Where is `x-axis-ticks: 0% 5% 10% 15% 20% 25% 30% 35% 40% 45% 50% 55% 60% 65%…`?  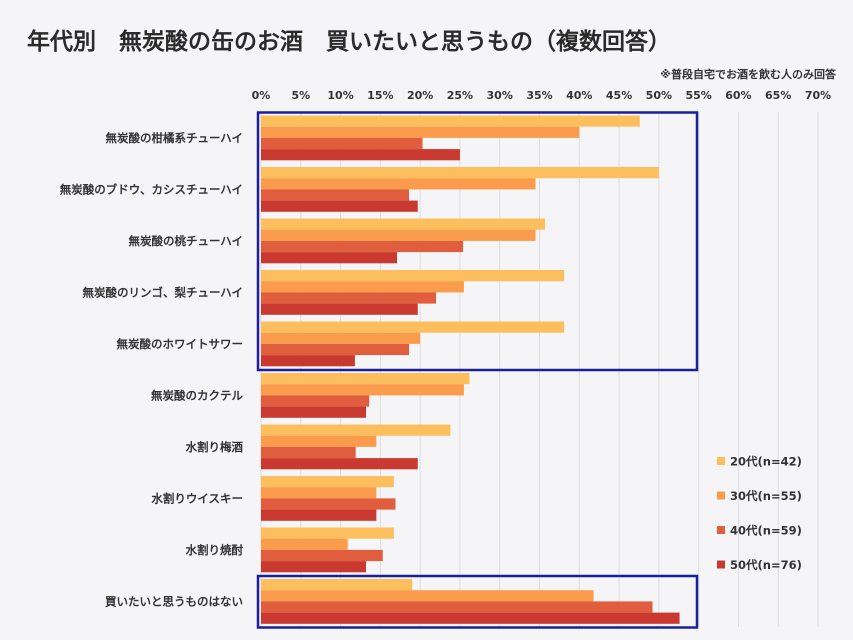
x-axis-ticks: 0% 5% 10% 15% 20% 25% 30% 35% 40% 45% 50% 55% 60% 65%… is located at coordinates (542, 95).